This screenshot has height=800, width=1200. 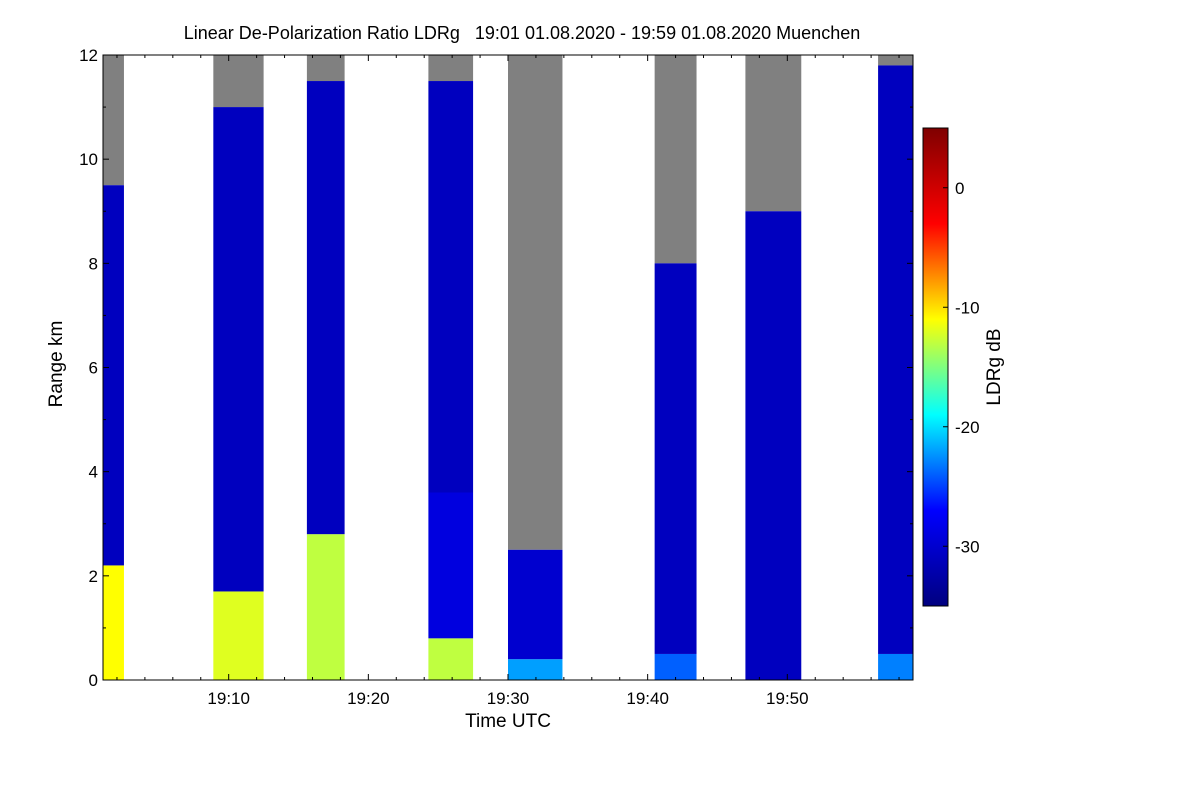 What do you see at coordinates (961, 367) in the screenshot?
I see `colorbar-ticks: 0 -10 -20 -30` at bounding box center [961, 367].